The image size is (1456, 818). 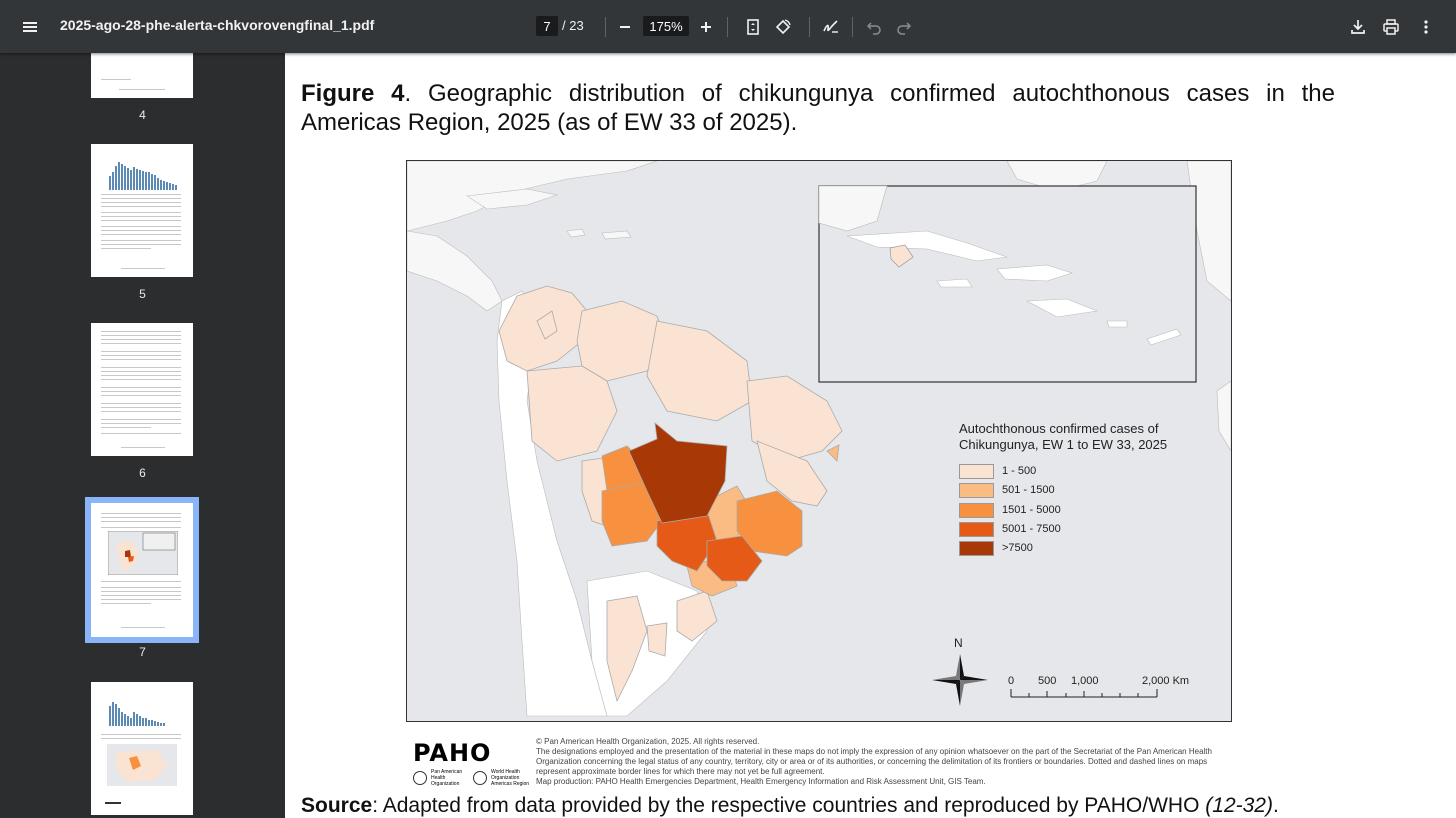 What do you see at coordinates (353, 93) in the screenshot?
I see `figure-label: Figure 4` at bounding box center [353, 93].